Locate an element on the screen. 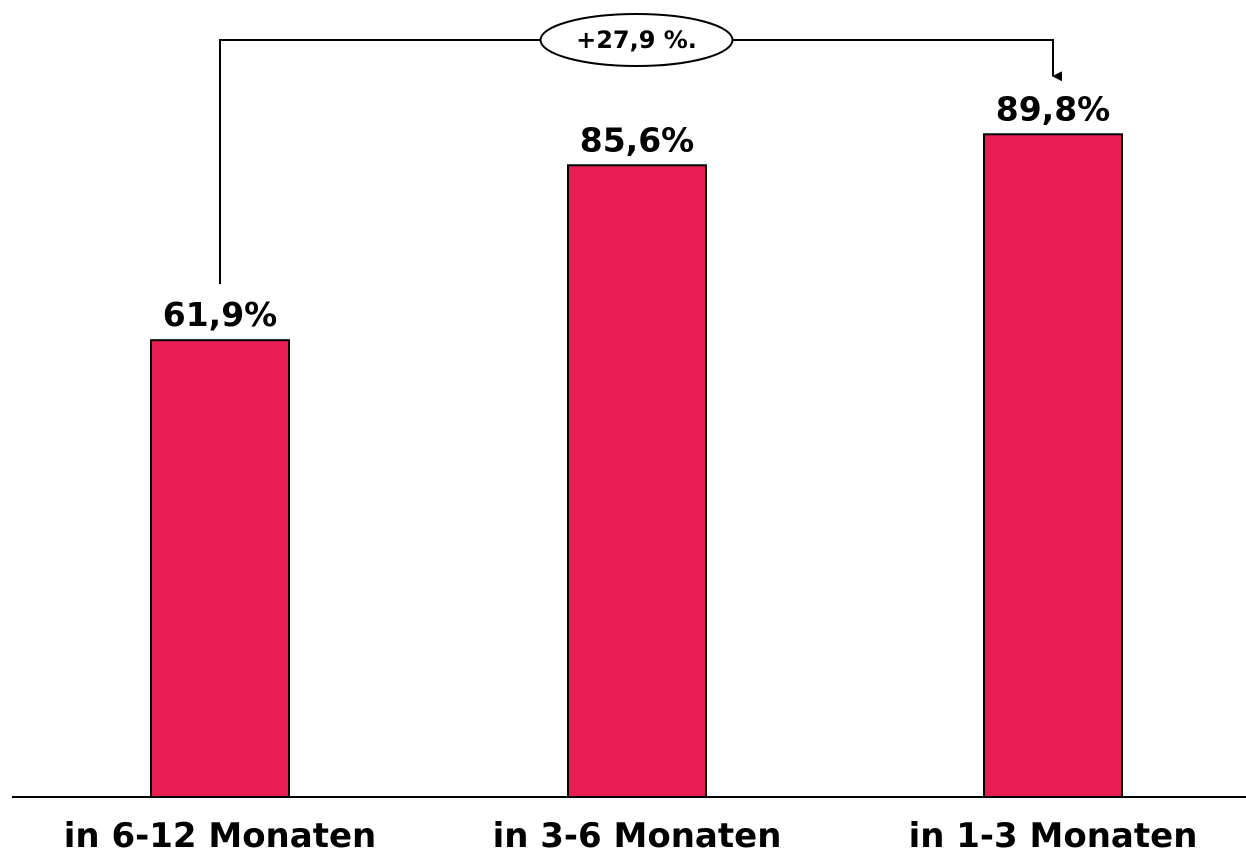  value-label-2: 85,6% is located at coordinates (637, 139).